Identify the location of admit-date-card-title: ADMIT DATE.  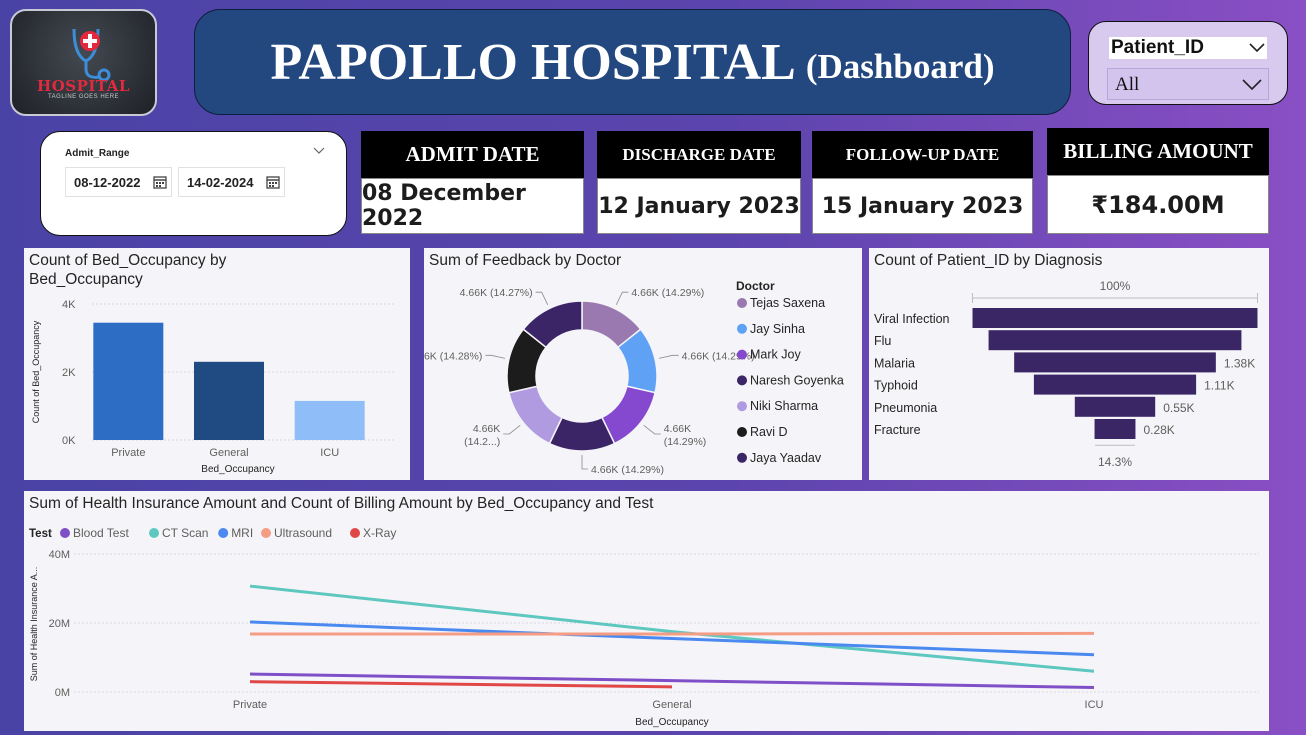
(472, 154).